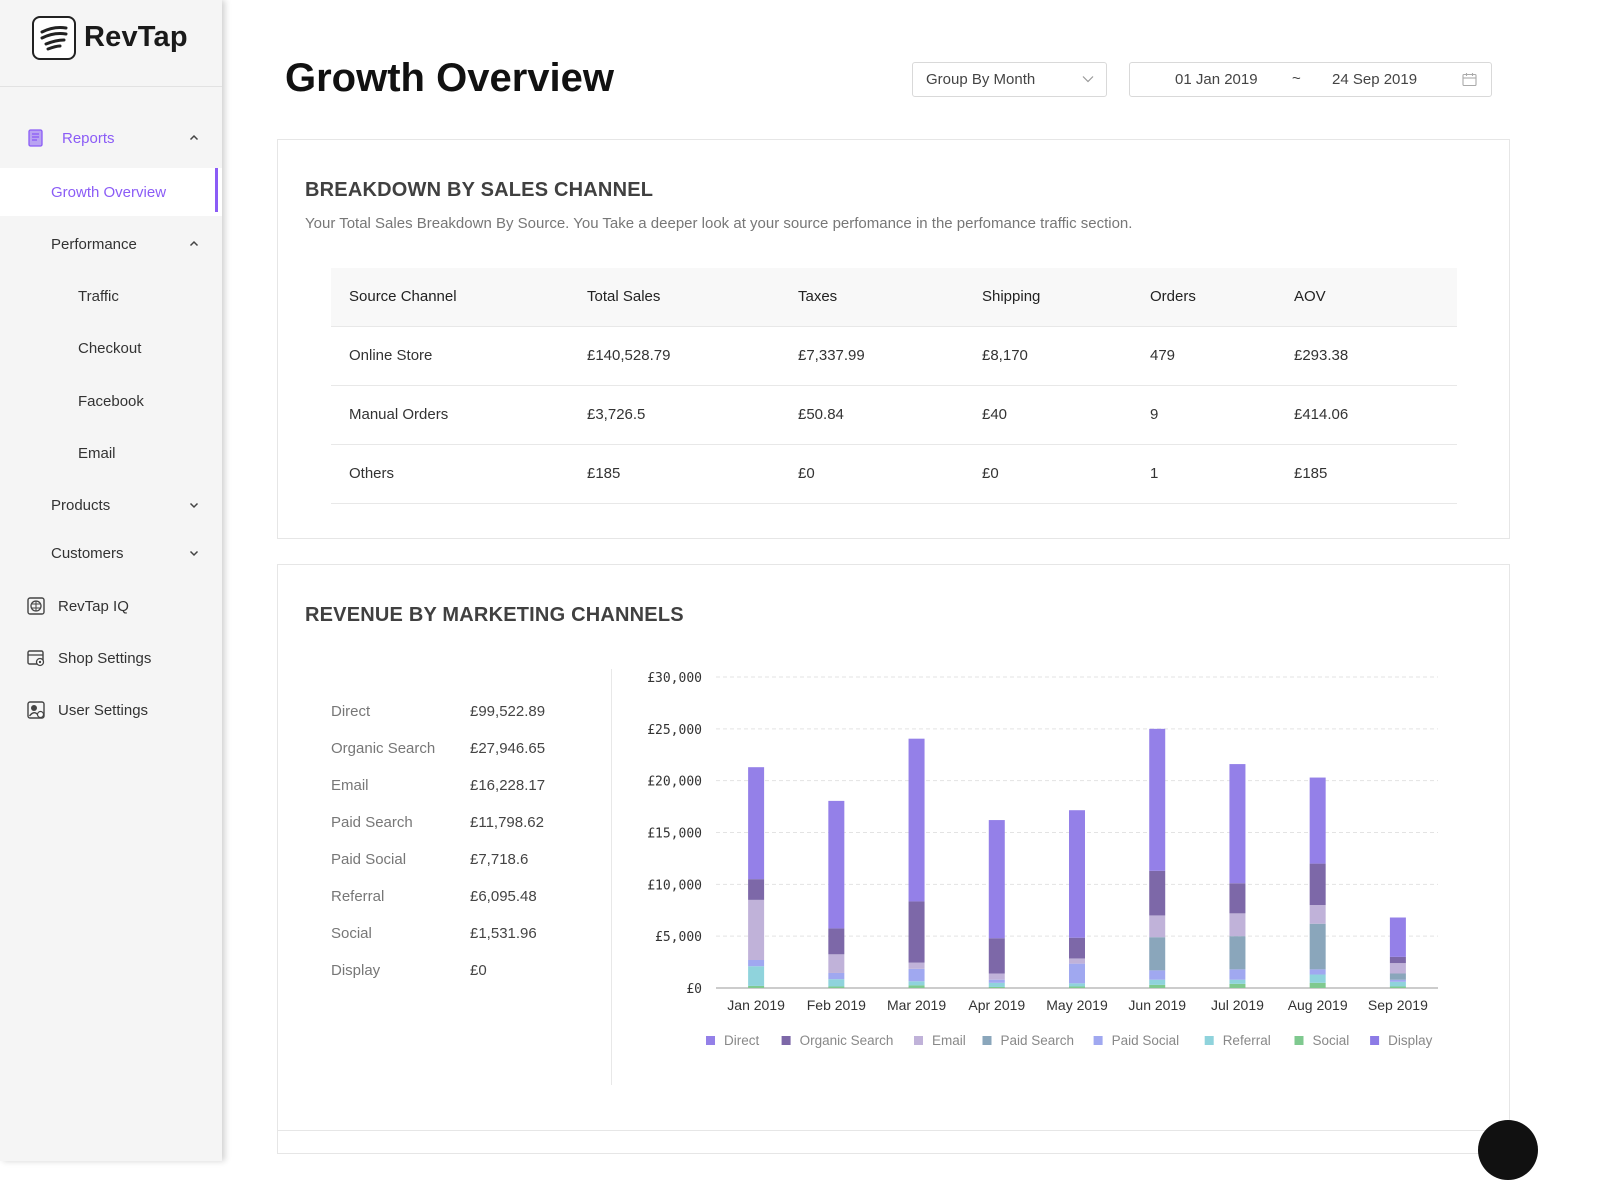 The height and width of the screenshot is (1180, 1600). What do you see at coordinates (461, 861) in the screenshot?
I see `list-item: Paid Social £7,718.6` at bounding box center [461, 861].